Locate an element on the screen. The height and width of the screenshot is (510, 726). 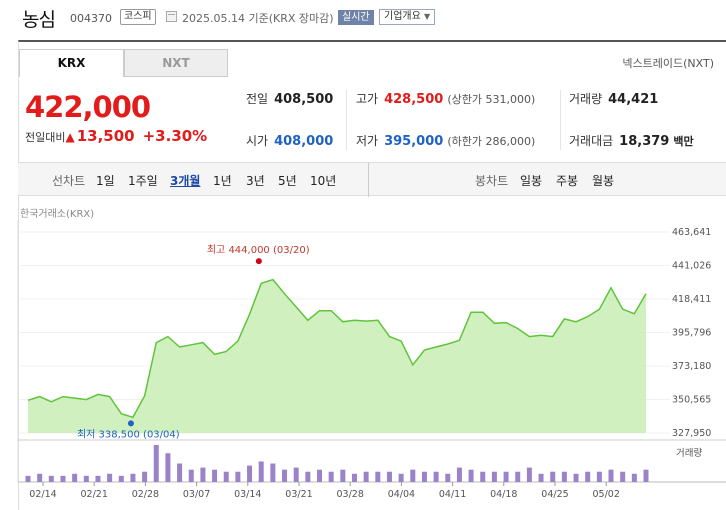
period-1d: 1일 is located at coordinates (105, 181).